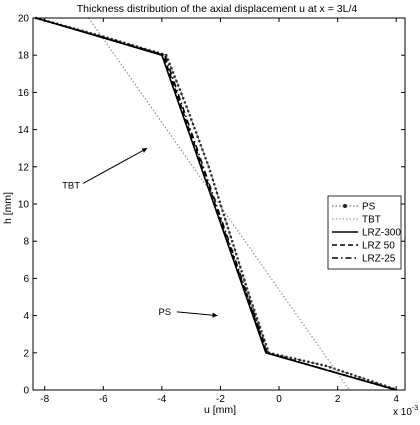 This screenshot has width=420, height=425. I want to click on y-tick-label: 0, so click(26, 391).